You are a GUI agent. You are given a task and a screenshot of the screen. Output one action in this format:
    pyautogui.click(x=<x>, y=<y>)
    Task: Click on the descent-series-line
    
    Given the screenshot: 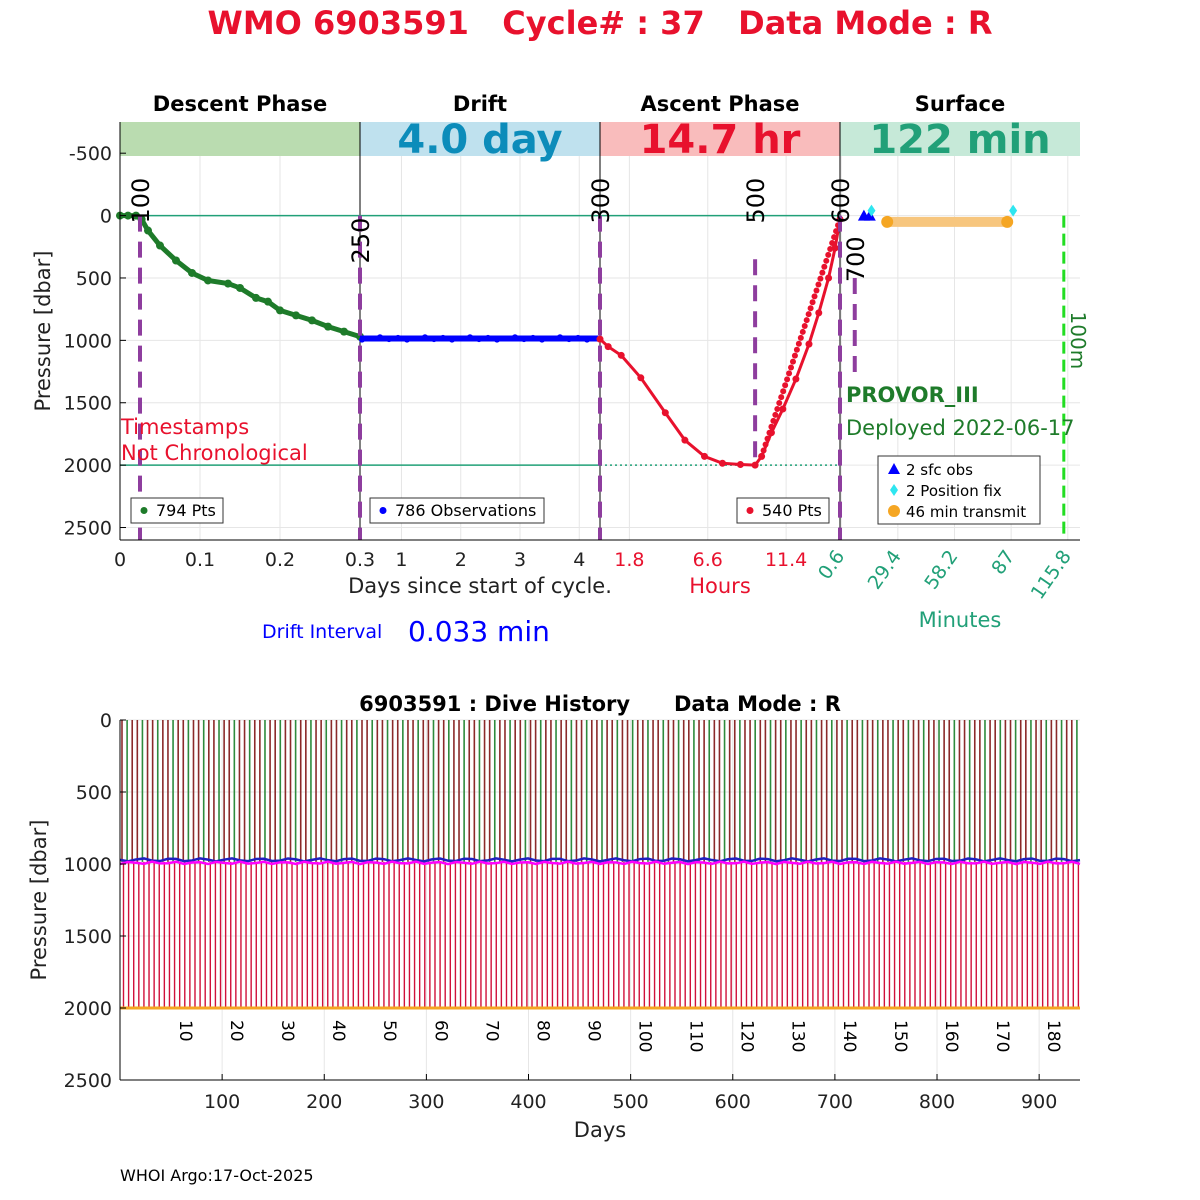 What is the action you would take?
    pyautogui.click(x=240, y=276)
    